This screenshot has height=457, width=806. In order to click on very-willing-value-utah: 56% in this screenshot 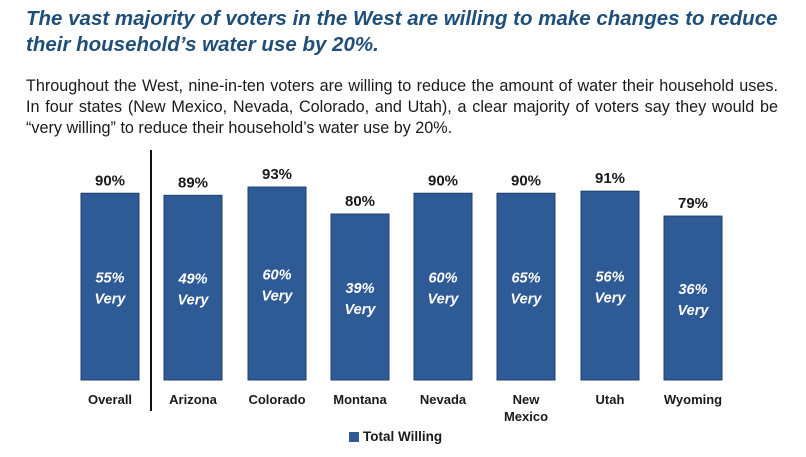, I will do `click(609, 278)`.